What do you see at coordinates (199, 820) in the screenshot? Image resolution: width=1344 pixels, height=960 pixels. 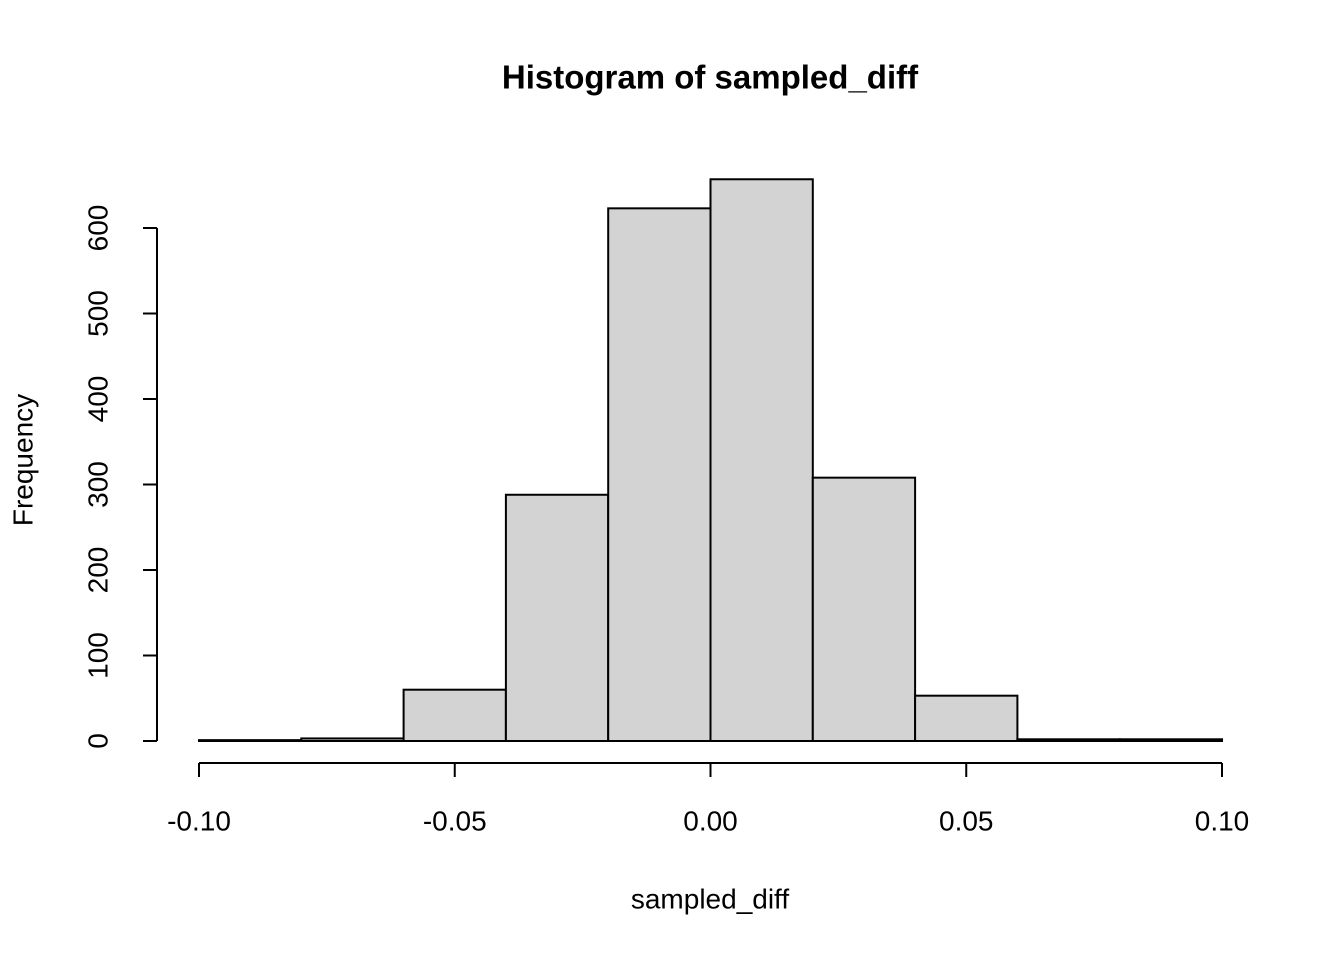 I see `x-tick-label: -0.10` at bounding box center [199, 820].